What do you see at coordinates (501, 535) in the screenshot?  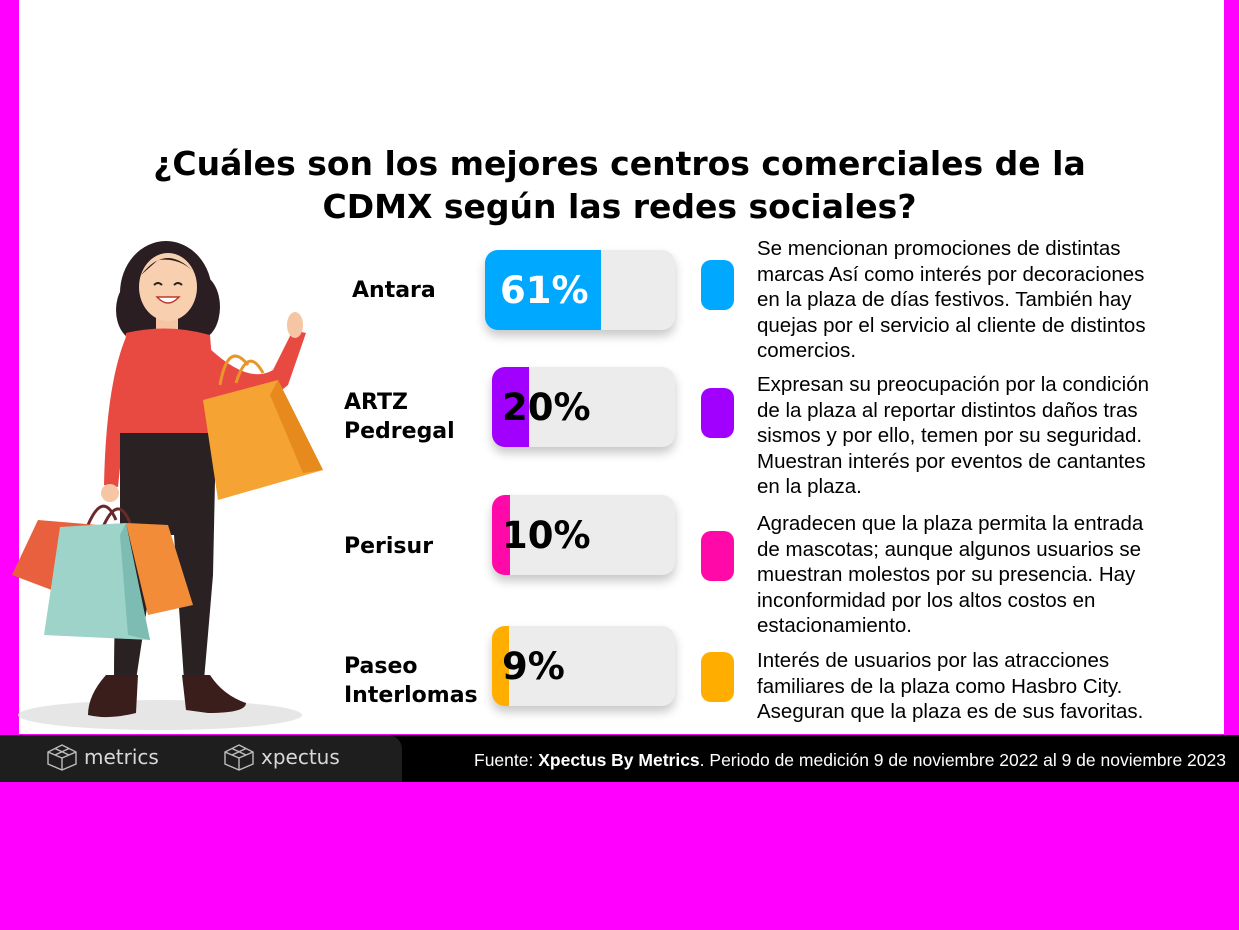 I see `bar-fill-perisur` at bounding box center [501, 535].